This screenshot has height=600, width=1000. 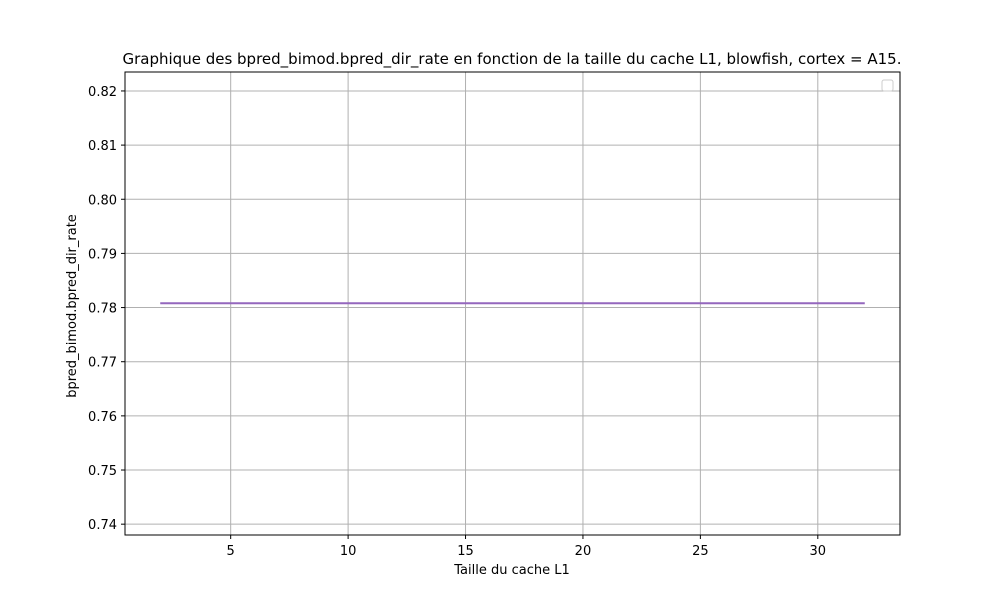 What do you see at coordinates (511, 570) in the screenshot?
I see `x-axis-label: Taille du cache L1` at bounding box center [511, 570].